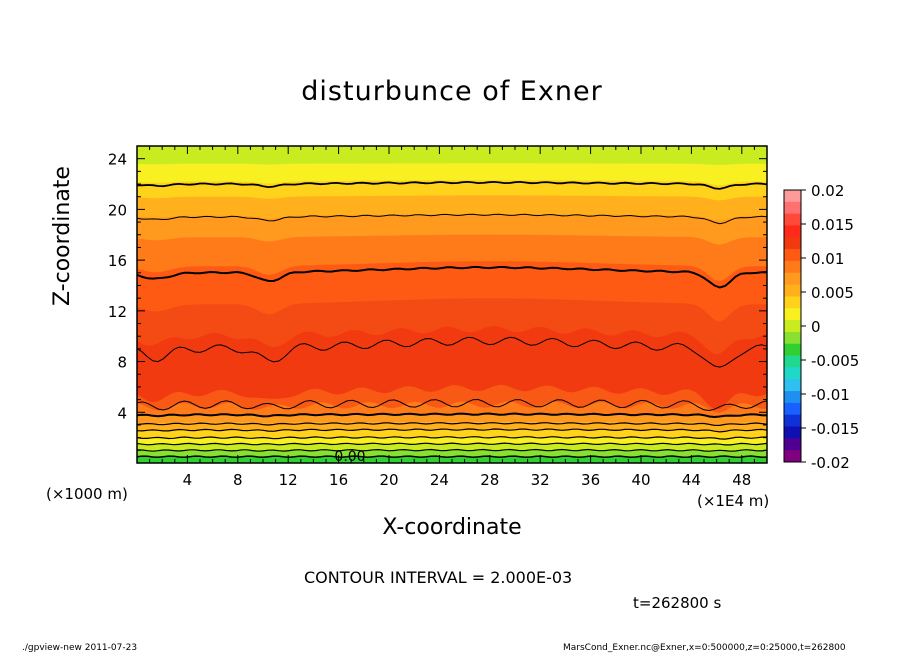 The image size is (904, 654). What do you see at coordinates (540, 480) in the screenshot?
I see `x-tick-label: 32` at bounding box center [540, 480].